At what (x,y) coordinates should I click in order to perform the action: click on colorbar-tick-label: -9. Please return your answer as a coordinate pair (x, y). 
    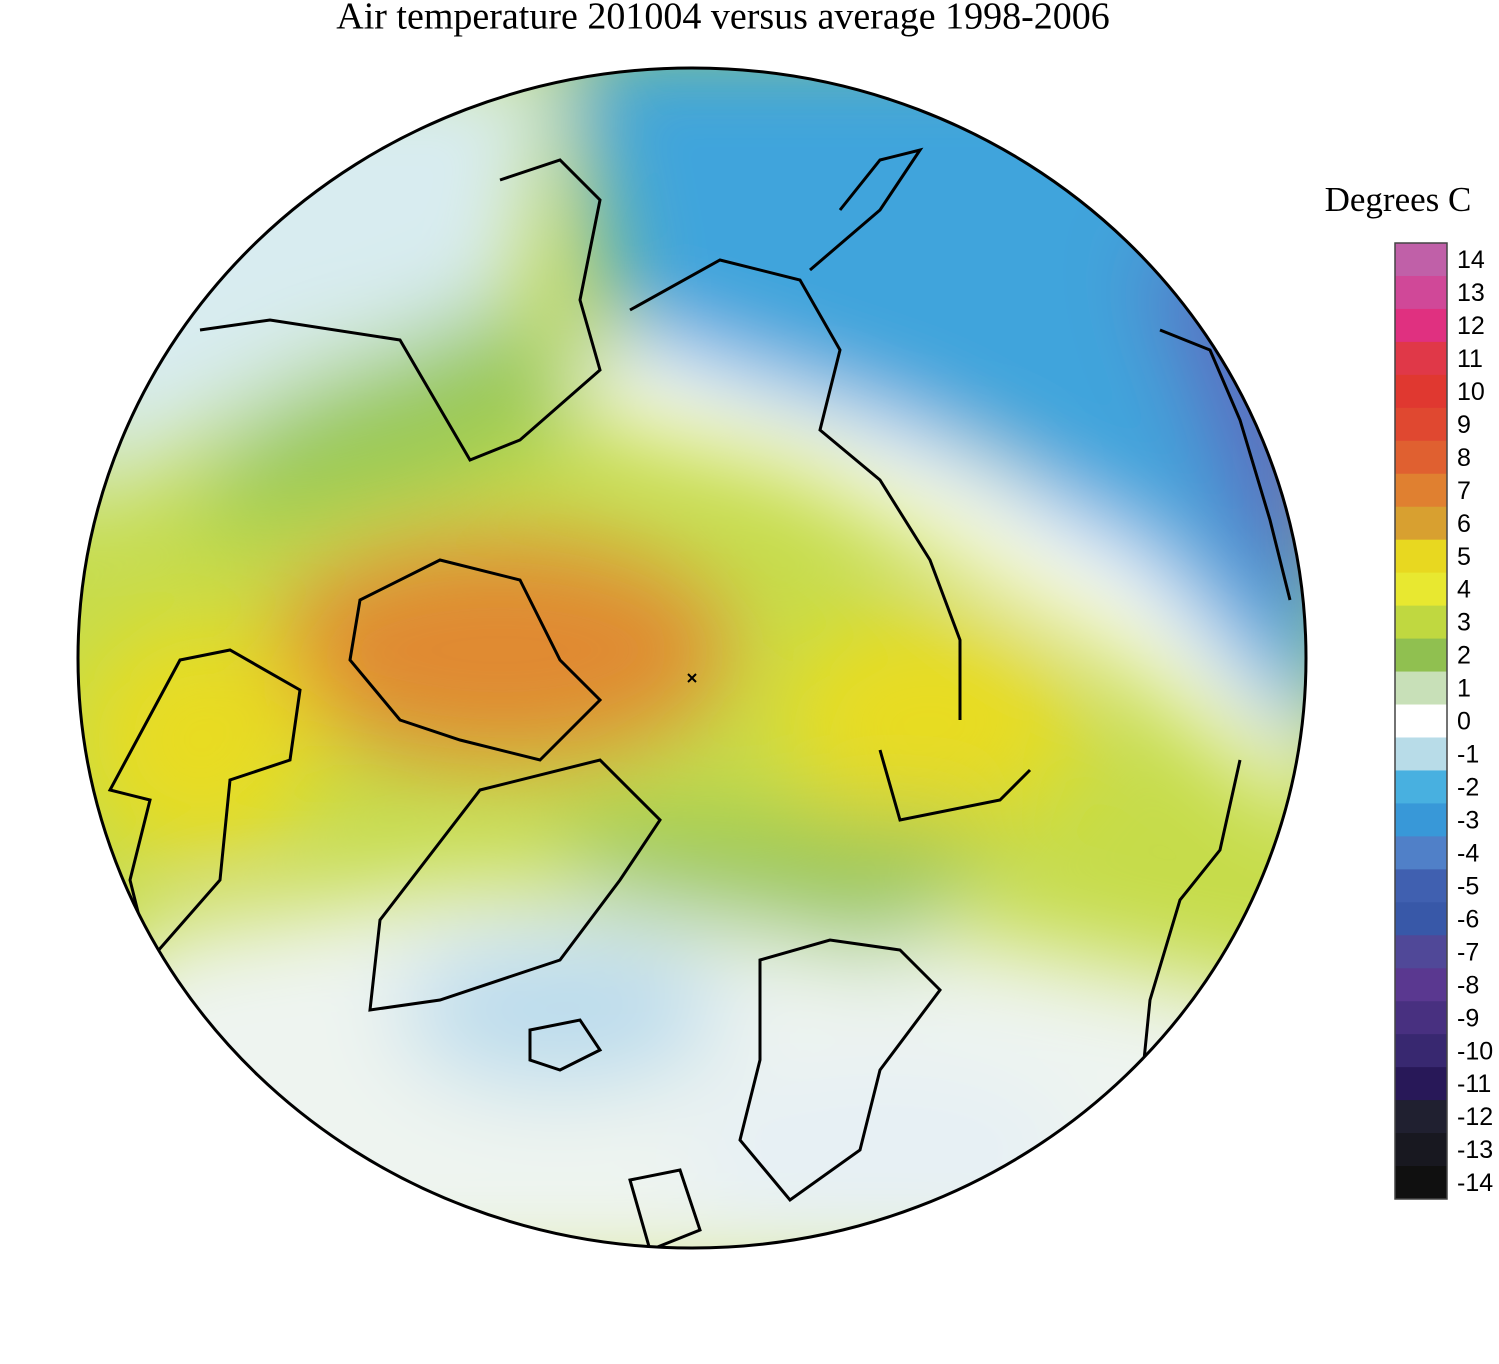
    Looking at the image, I should click on (1468, 1018).